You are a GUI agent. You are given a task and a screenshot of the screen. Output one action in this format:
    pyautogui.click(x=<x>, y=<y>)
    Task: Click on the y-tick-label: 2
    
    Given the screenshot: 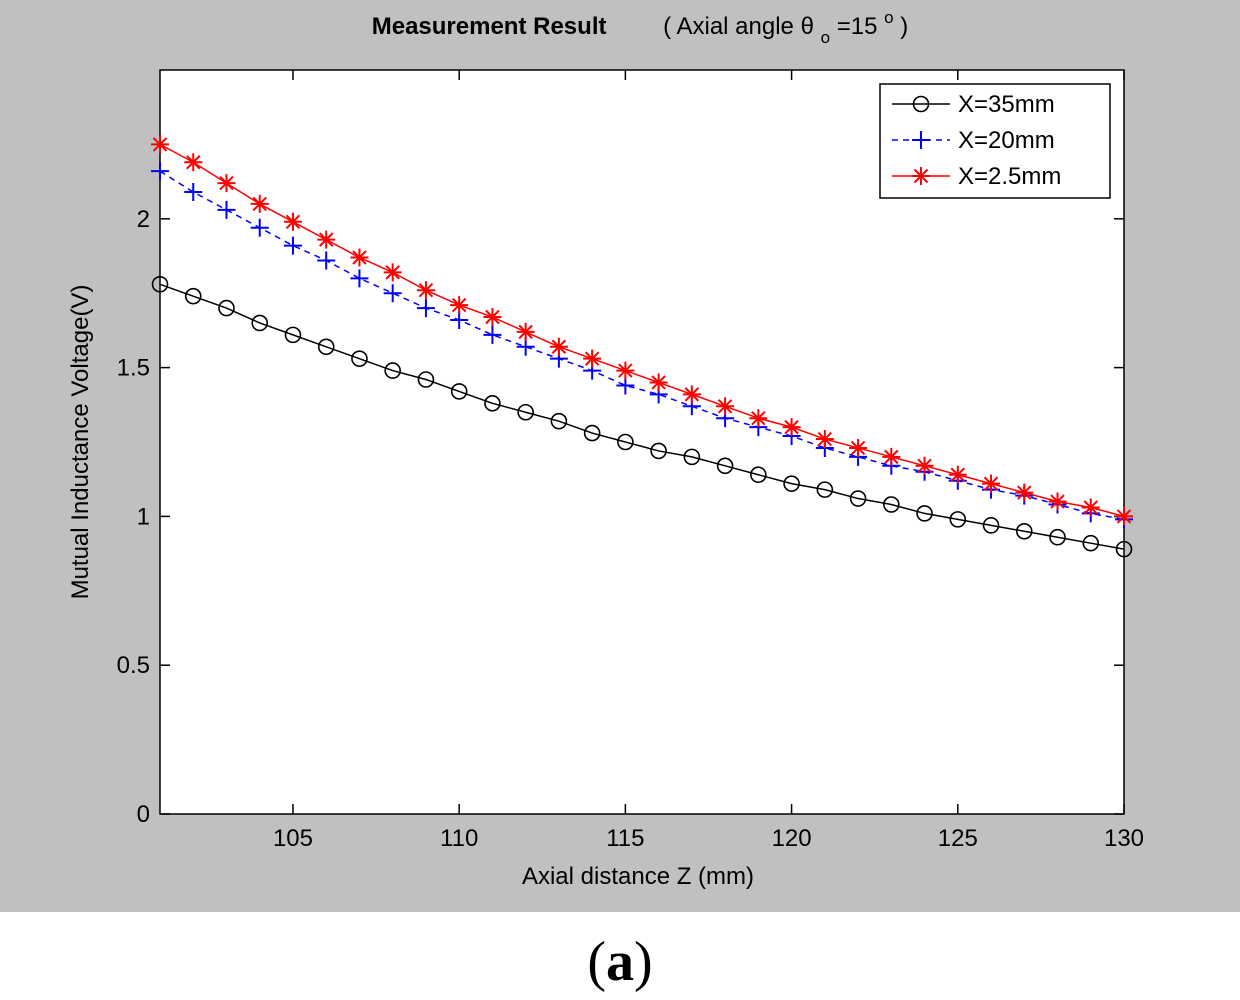 What is the action you would take?
    pyautogui.click(x=143, y=219)
    